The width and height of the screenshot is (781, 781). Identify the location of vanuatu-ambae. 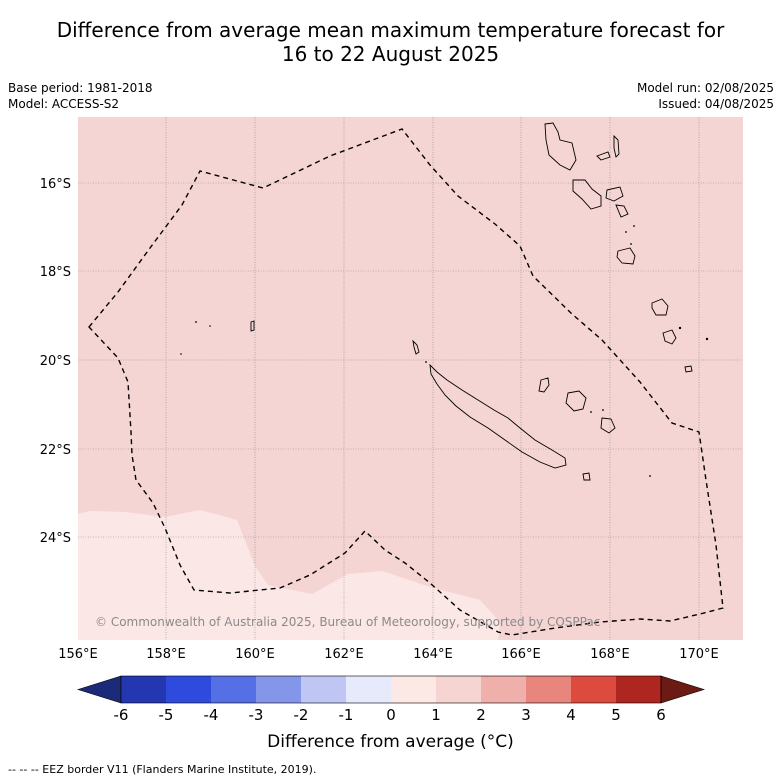
(603, 156).